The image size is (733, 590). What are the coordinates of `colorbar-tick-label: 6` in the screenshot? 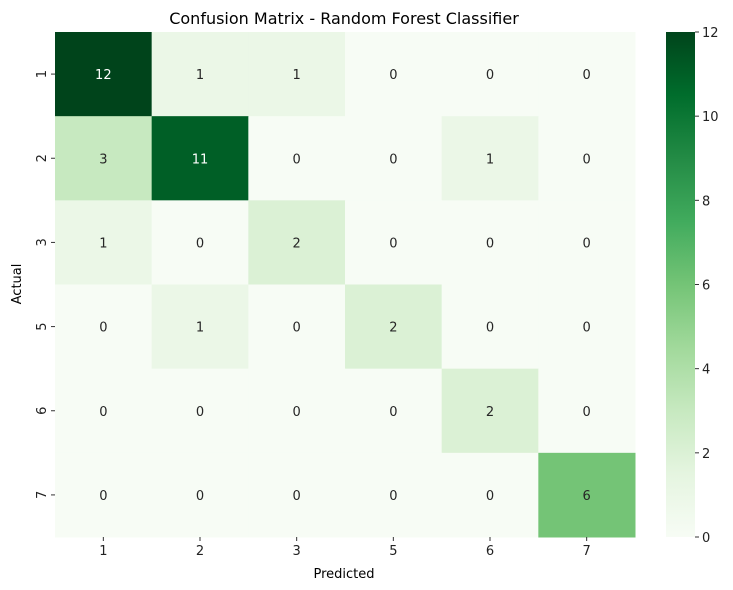 It's located at (706, 286).